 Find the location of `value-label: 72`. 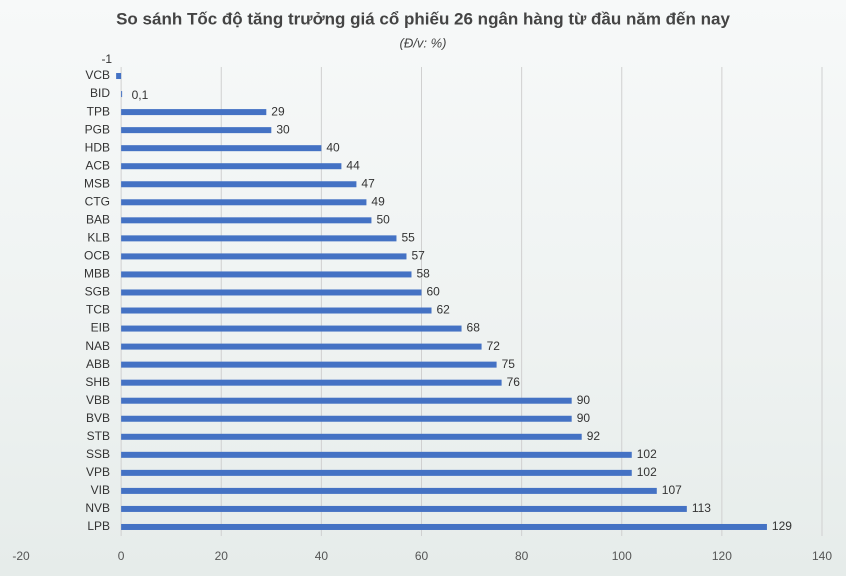

value-label: 72 is located at coordinates (494, 346).